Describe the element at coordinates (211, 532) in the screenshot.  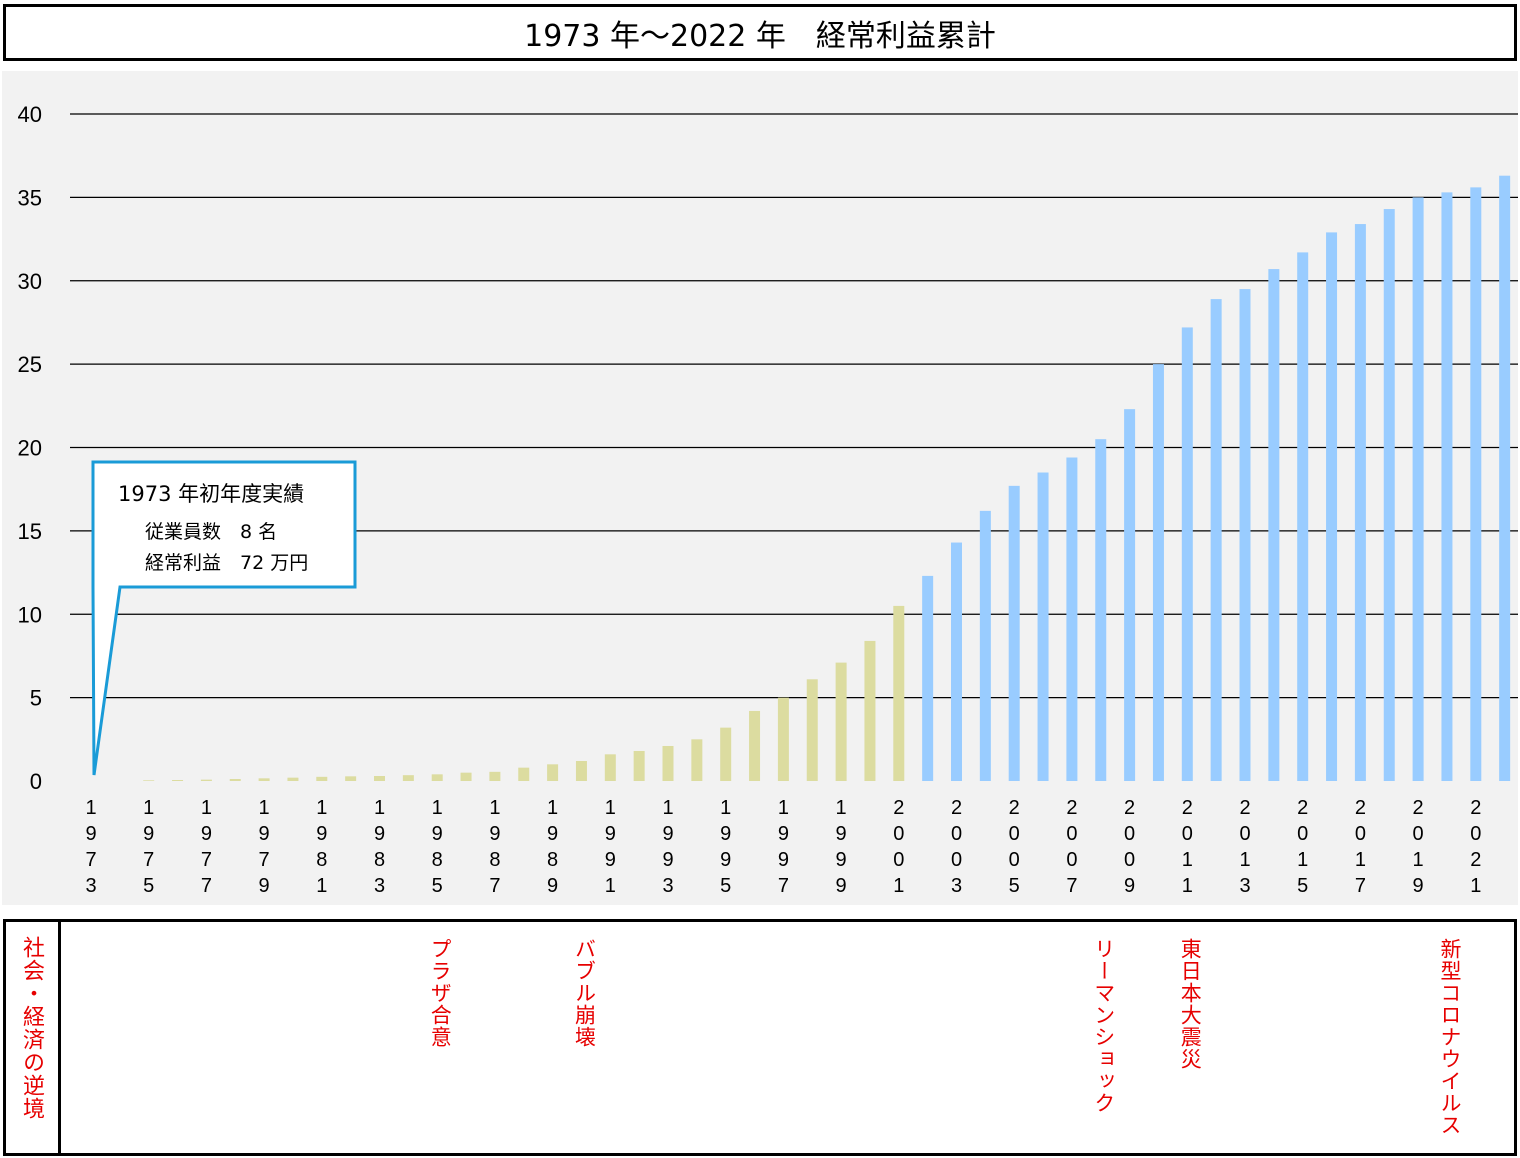
I see `callout-employees: 従業員数 8 名` at that location.